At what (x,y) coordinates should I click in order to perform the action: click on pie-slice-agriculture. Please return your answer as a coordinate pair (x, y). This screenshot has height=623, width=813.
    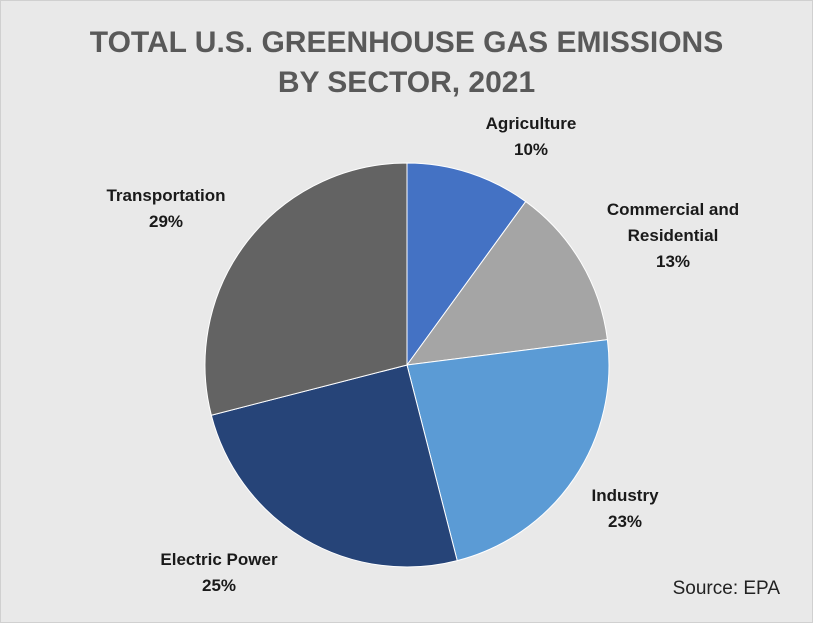
    Looking at the image, I should click on (466, 264).